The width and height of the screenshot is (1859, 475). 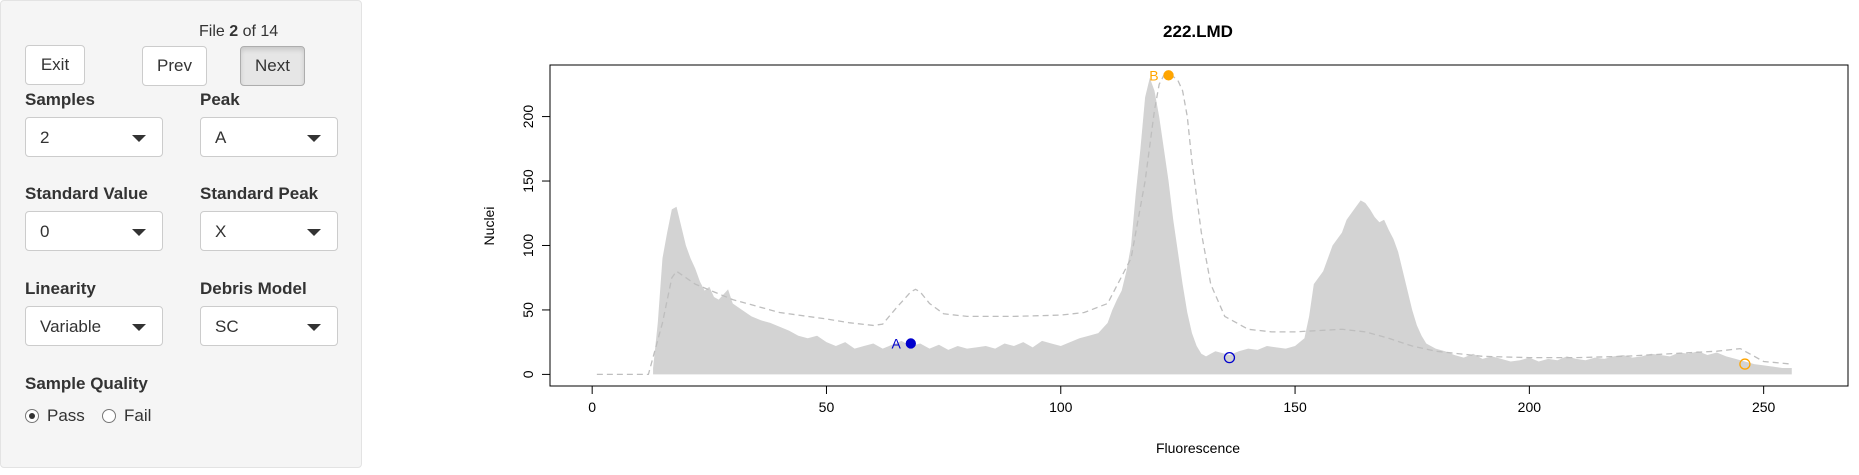 What do you see at coordinates (259, 193) in the screenshot?
I see `standard-peak-label: Standard Peak` at bounding box center [259, 193].